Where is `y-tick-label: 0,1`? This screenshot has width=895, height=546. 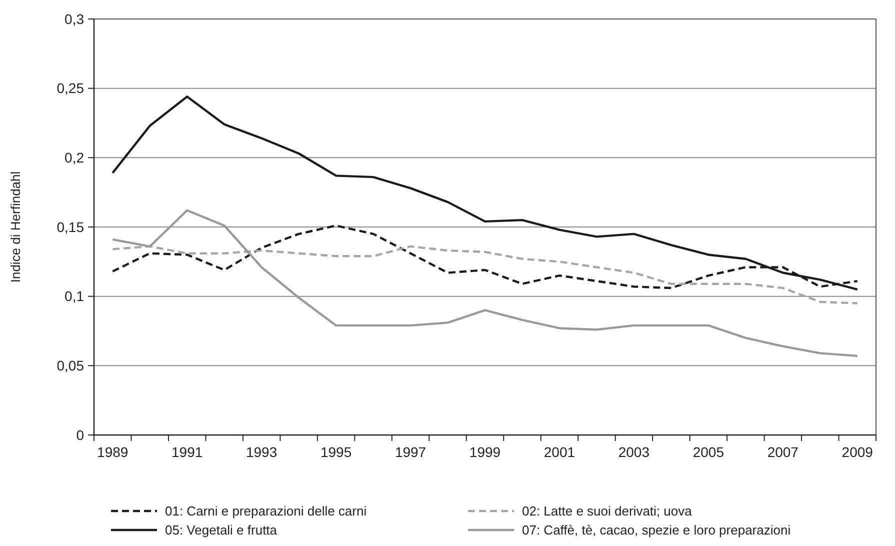
y-tick-label: 0,1 is located at coordinates (74, 296).